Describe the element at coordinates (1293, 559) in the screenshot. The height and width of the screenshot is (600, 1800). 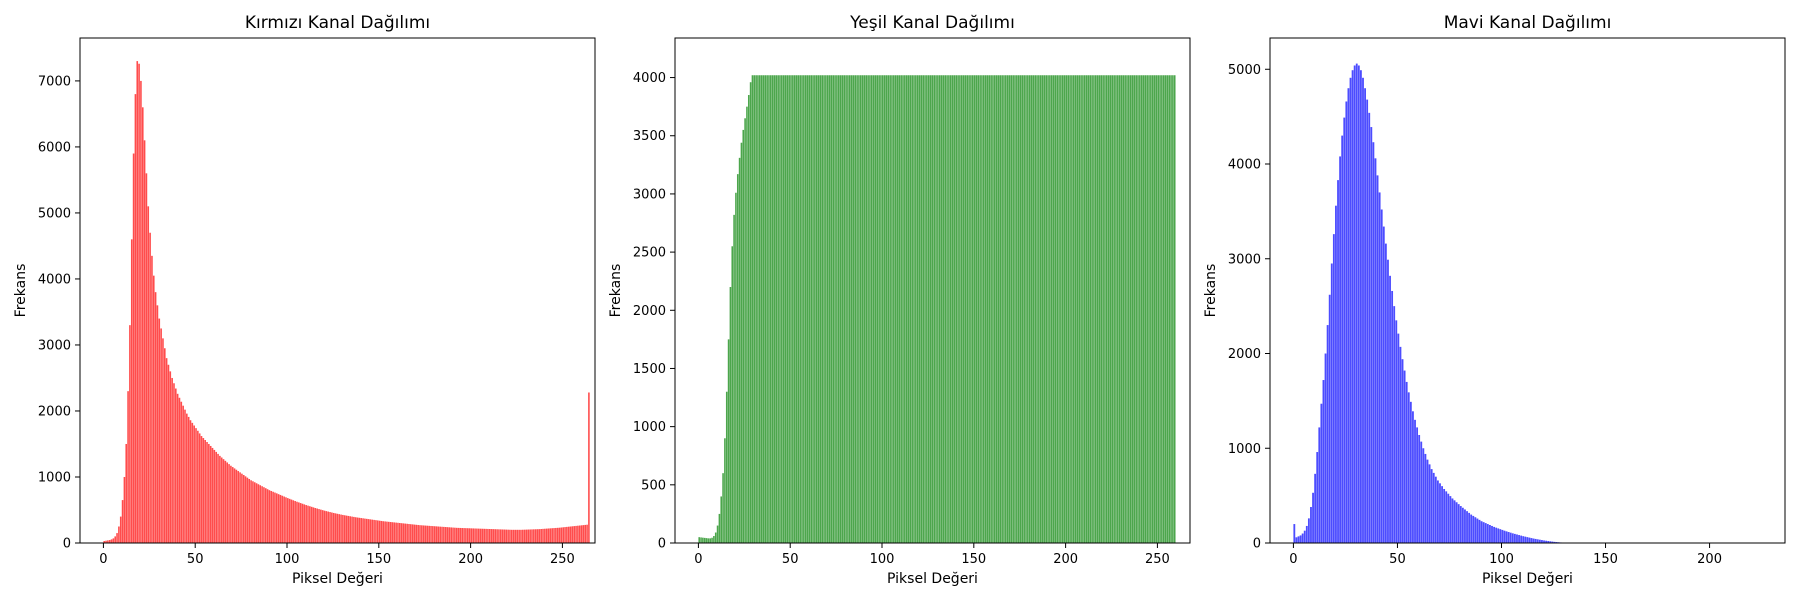
I see `x-tick-label: 0` at that location.